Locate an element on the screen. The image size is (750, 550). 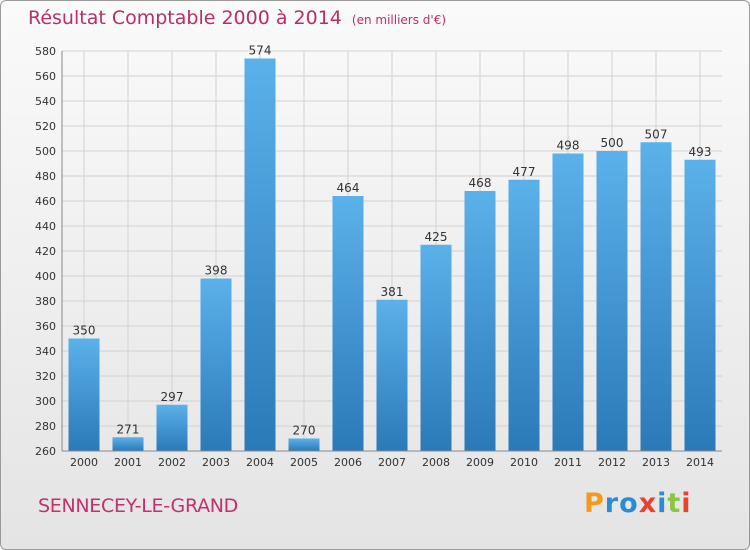
value-label: 425 is located at coordinates (436, 237).